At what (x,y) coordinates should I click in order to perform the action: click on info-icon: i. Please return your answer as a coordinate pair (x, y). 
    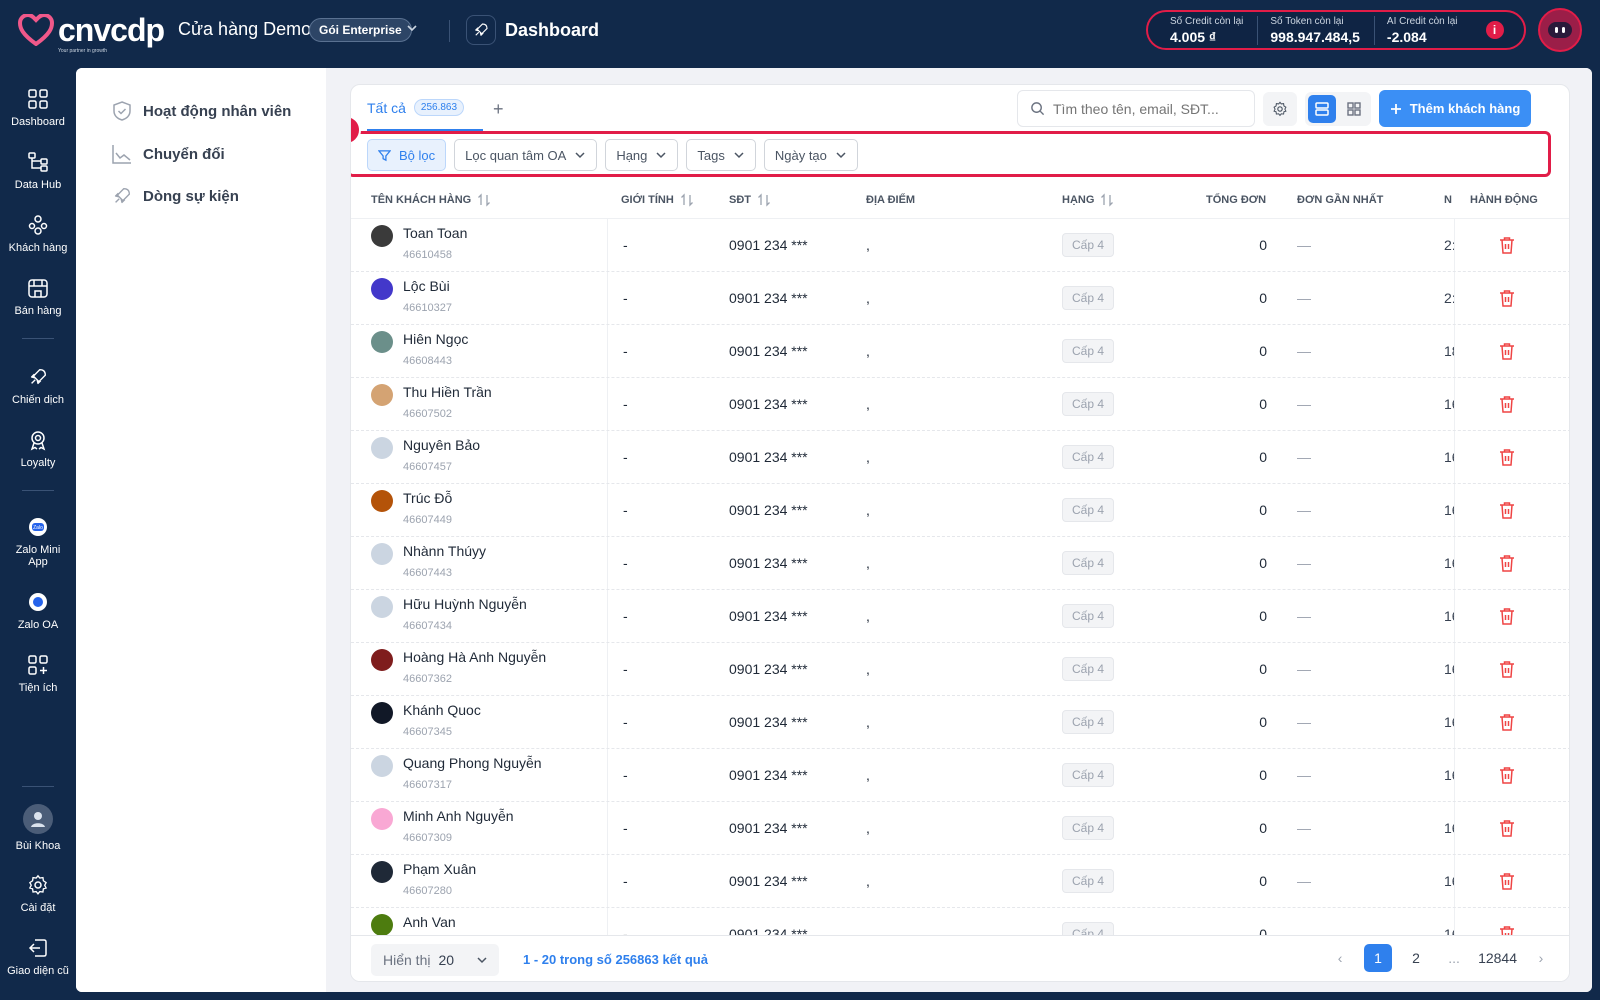
    Looking at the image, I should click on (1494, 30).